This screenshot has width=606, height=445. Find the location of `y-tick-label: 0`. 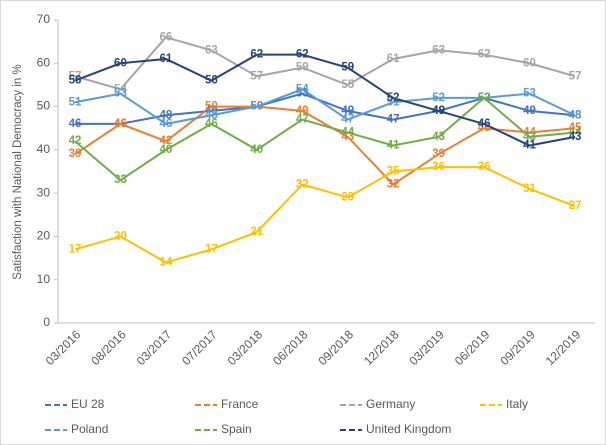

y-tick-label: 0 is located at coordinates (46, 322).